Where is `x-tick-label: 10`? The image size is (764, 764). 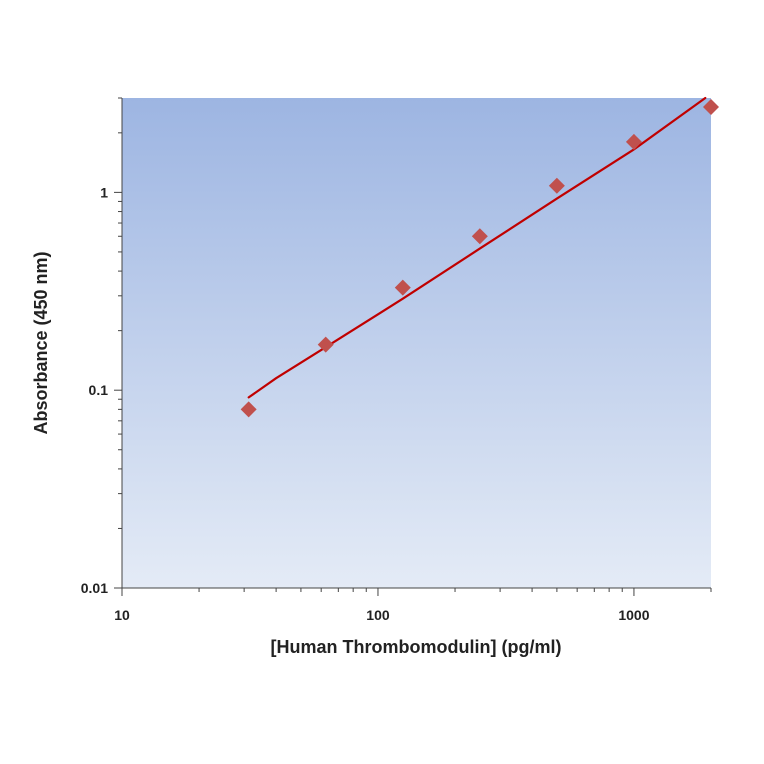 x-tick-label: 10 is located at coordinates (122, 615).